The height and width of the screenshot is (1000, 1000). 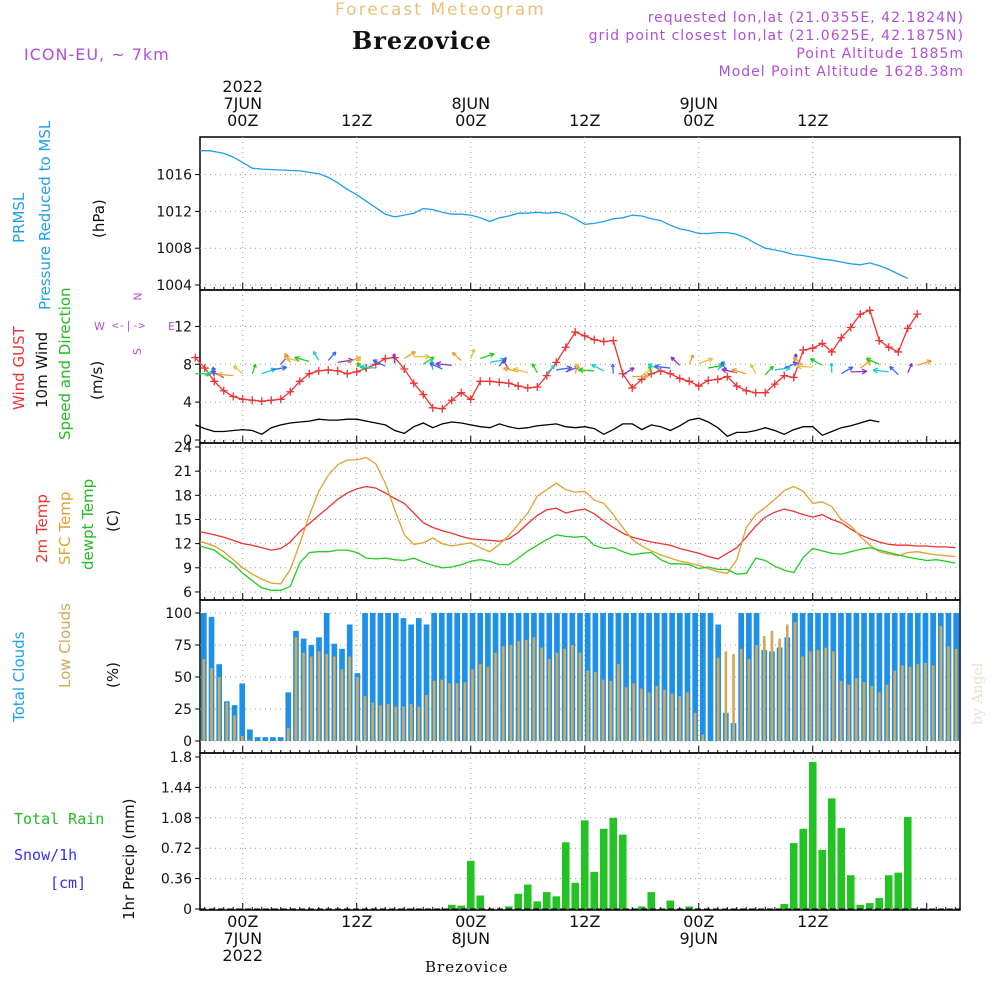 I want to click on precip-frame, so click(x=580, y=831).